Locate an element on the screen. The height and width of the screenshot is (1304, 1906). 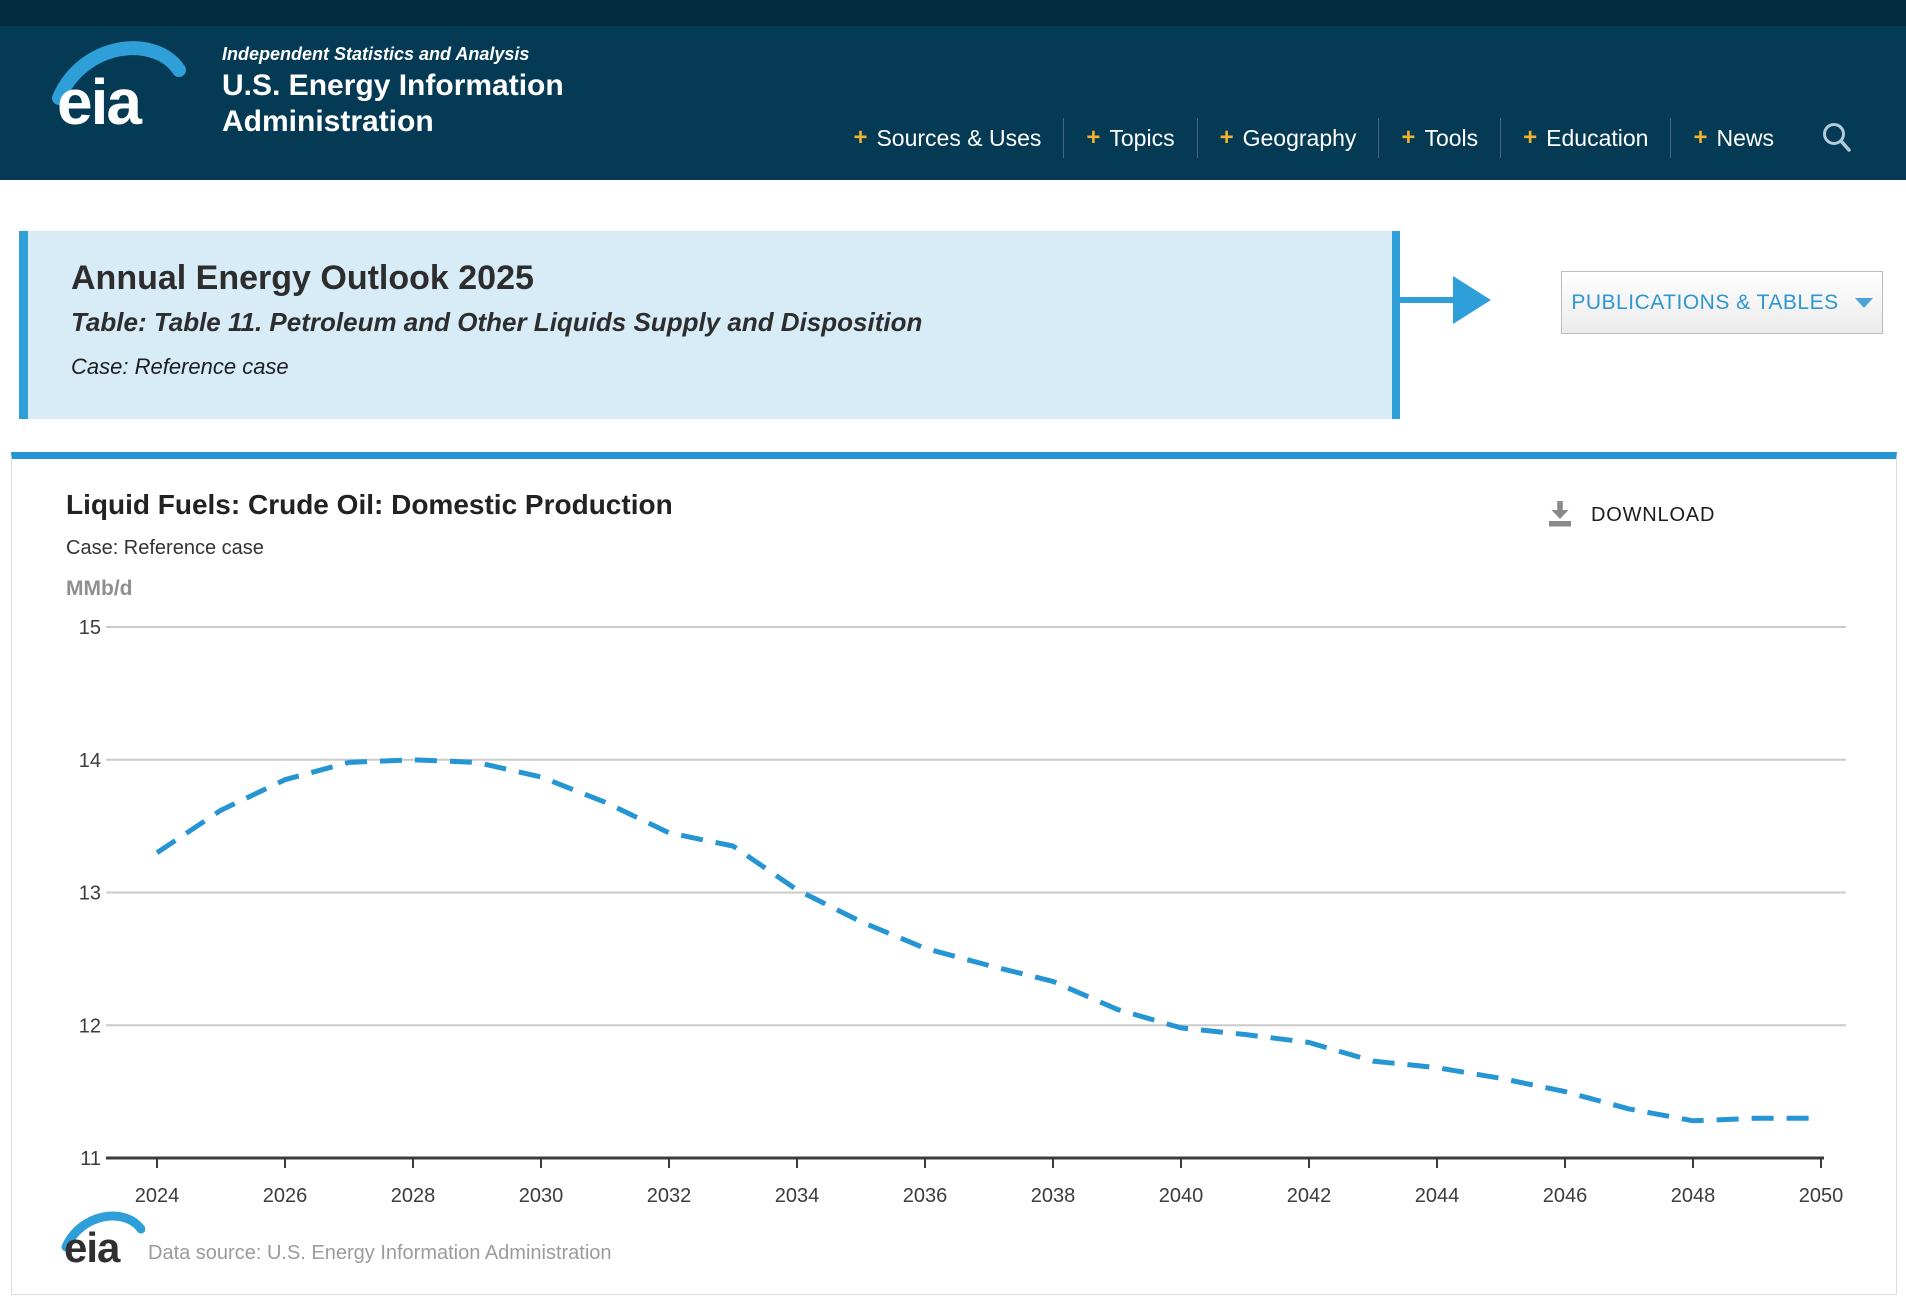
nav-item-education: + Education is located at coordinates (1585, 138).